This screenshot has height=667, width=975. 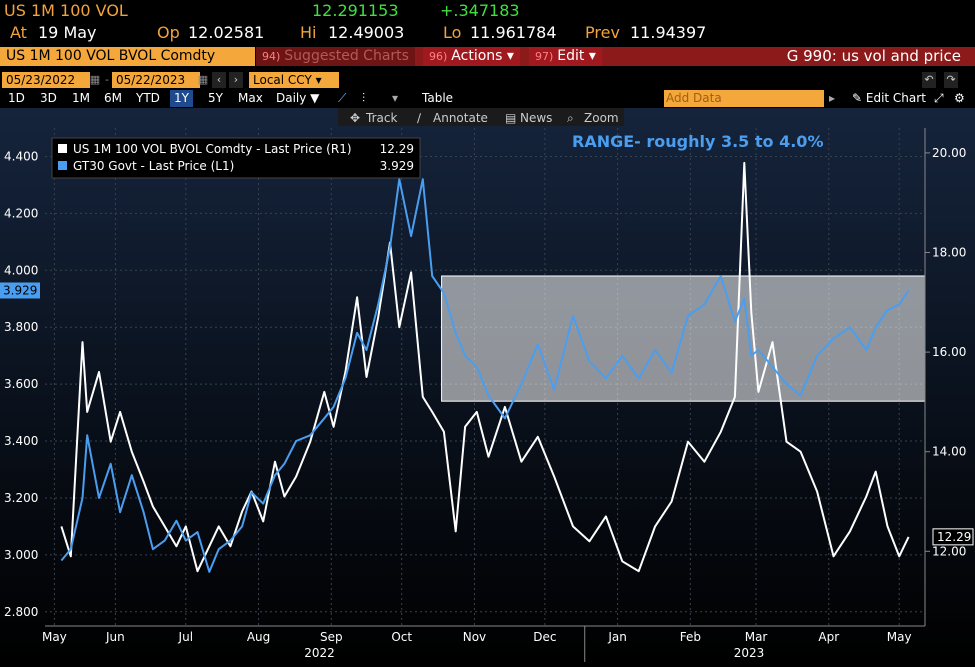 What do you see at coordinates (419, 118) in the screenshot?
I see `annotate-icon: ∕` at bounding box center [419, 118].